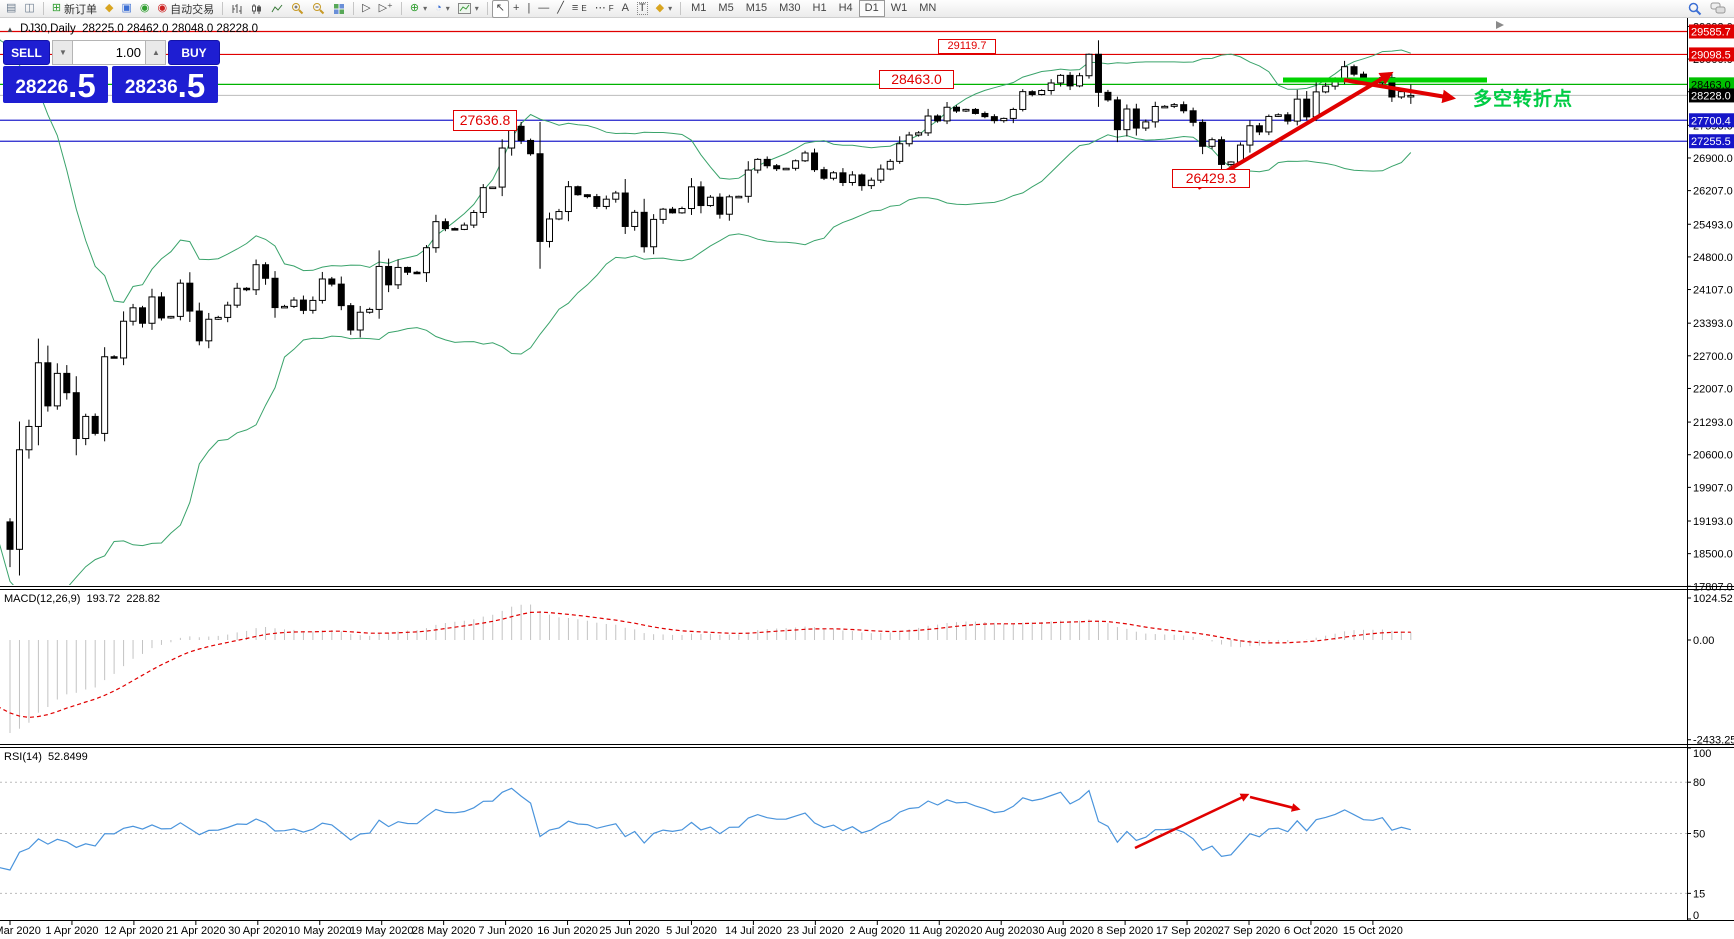  I want to click on bar-chart-button, so click(237, 9).